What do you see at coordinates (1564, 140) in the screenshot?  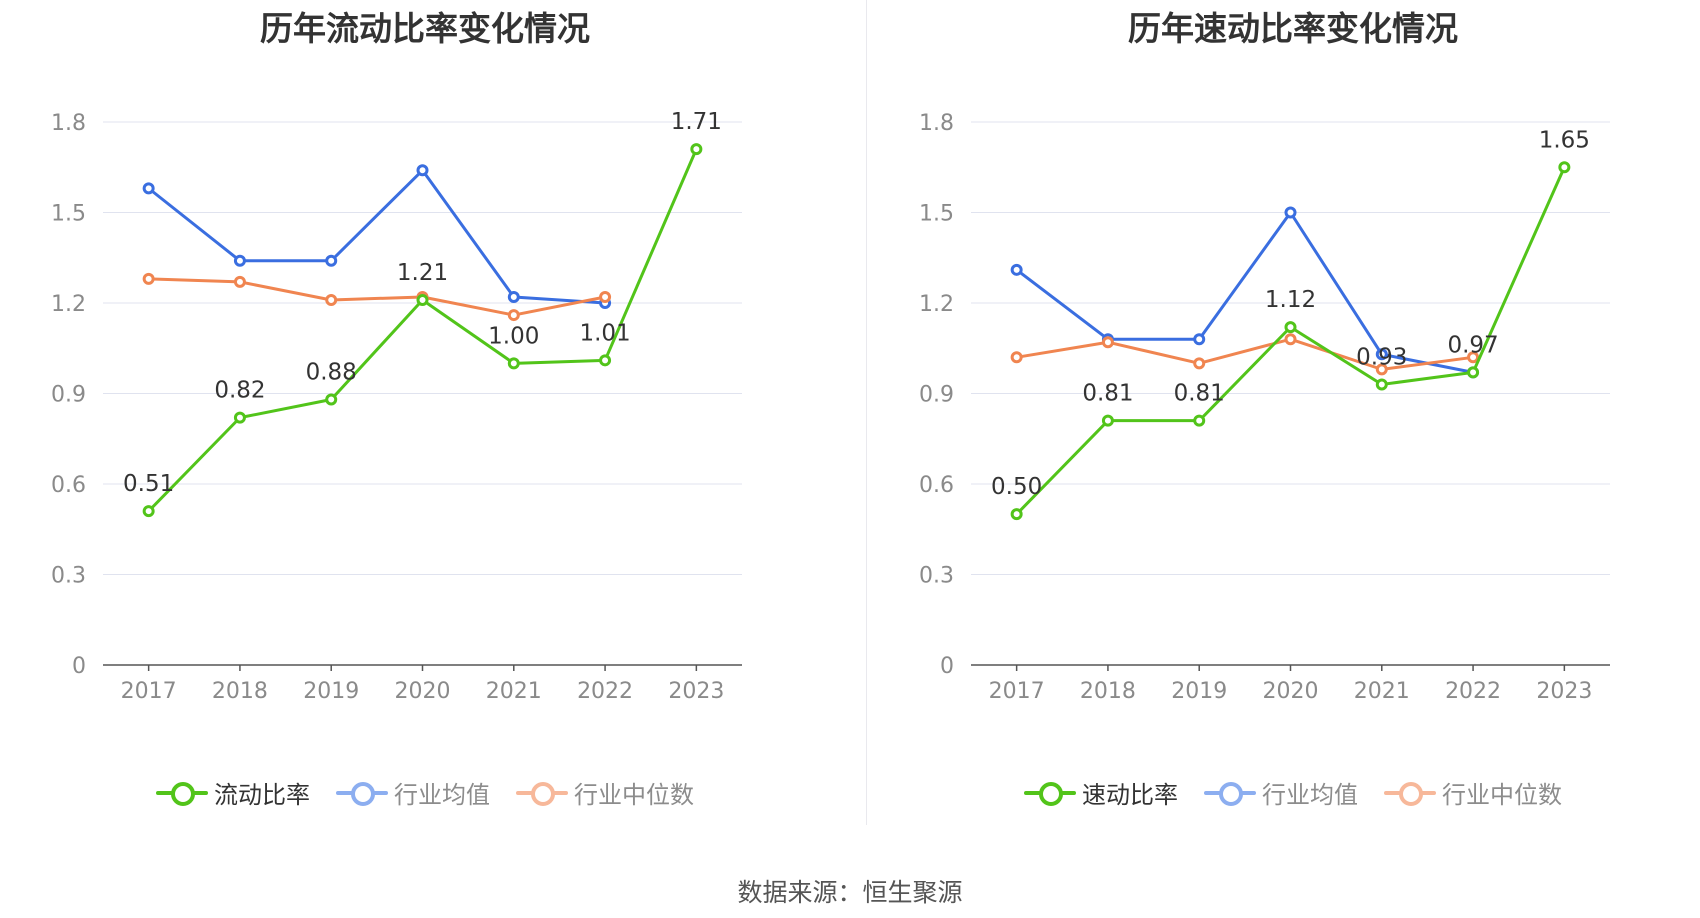 I see `data-label: 1.65` at bounding box center [1564, 140].